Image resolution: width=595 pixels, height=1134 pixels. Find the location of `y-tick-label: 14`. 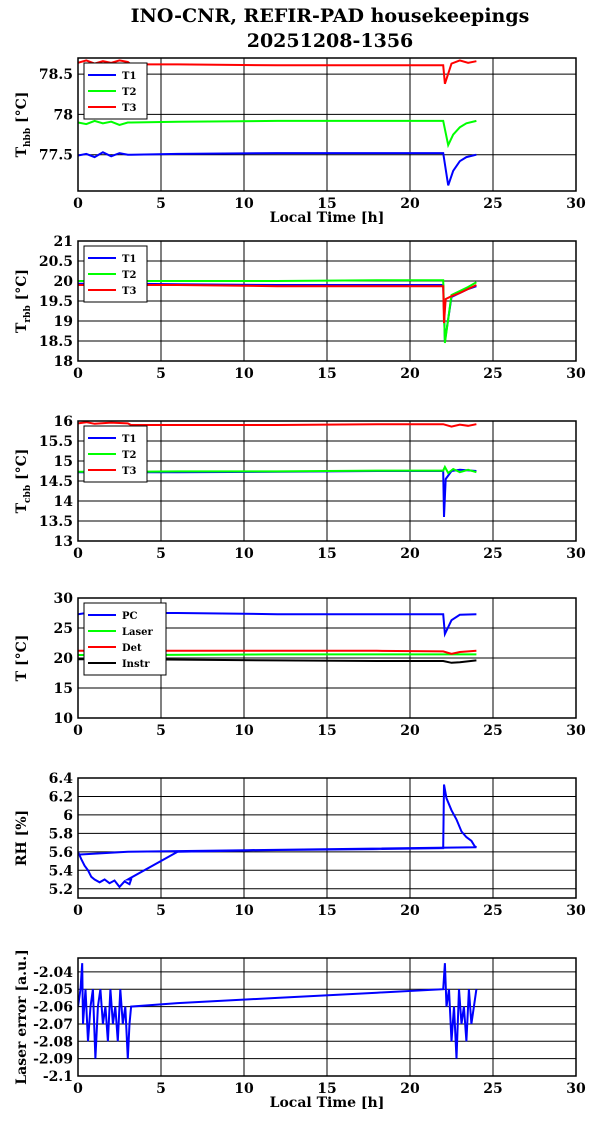

y-tick-label: 14 is located at coordinates (64, 502).